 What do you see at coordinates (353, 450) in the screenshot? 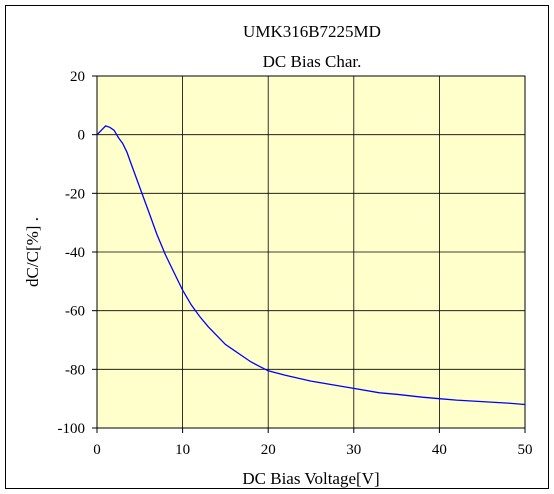
I see `x-tick-label: 30` at bounding box center [353, 450].